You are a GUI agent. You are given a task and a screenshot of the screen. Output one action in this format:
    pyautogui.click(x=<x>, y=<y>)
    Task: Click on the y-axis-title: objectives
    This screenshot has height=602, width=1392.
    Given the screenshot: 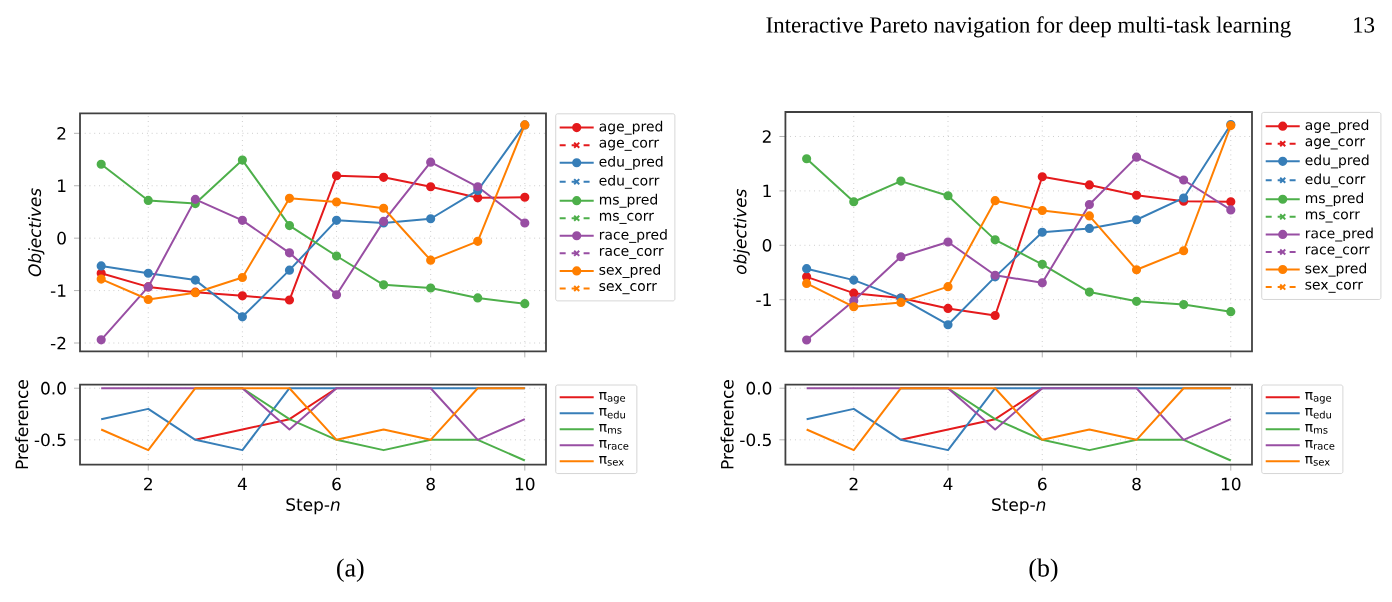 What is the action you would take?
    pyautogui.click(x=741, y=231)
    